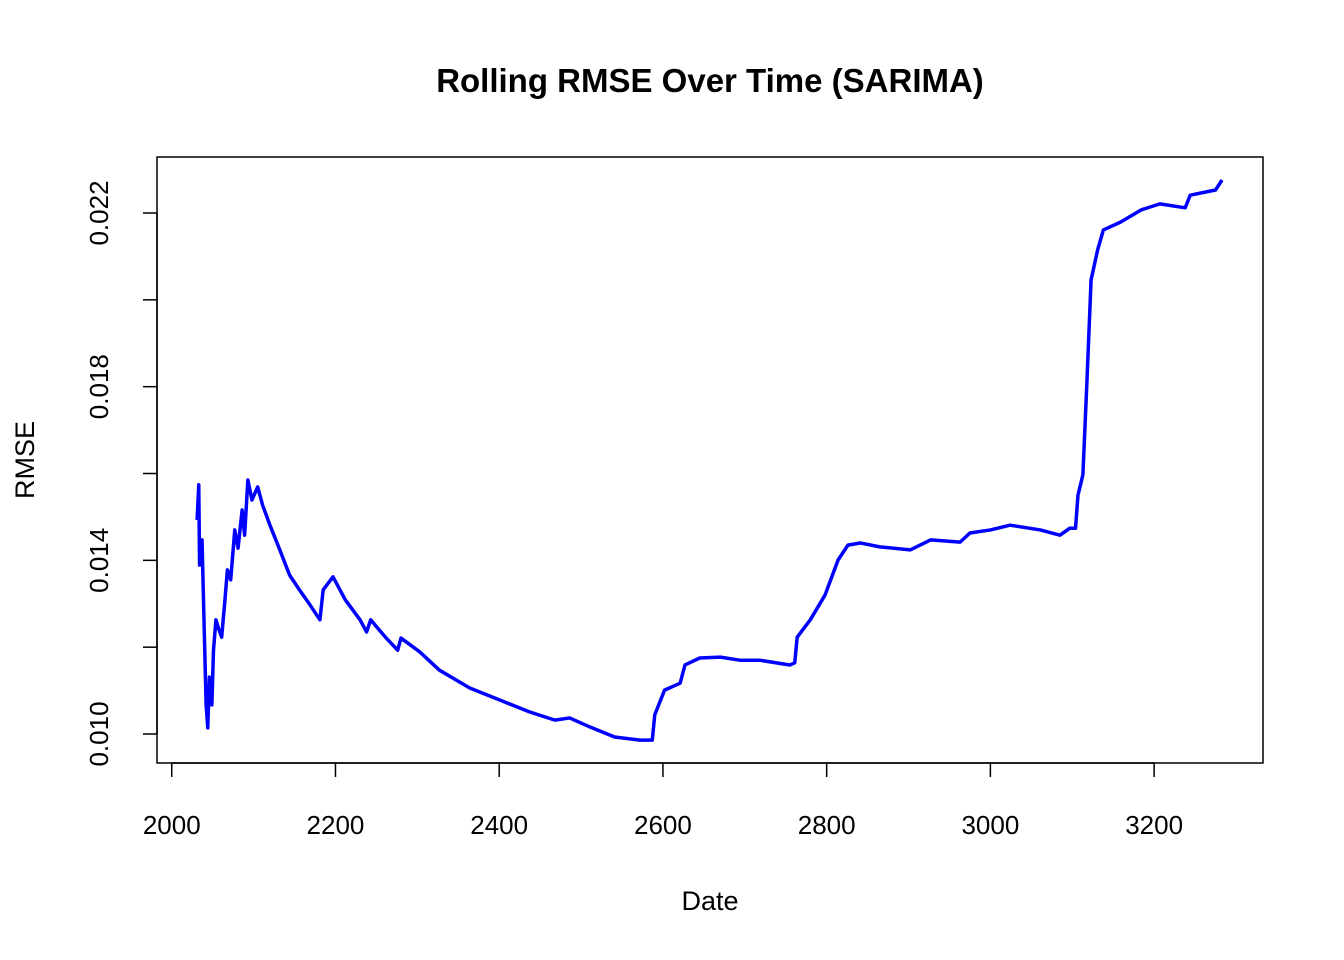  I want to click on x-tick-label: 2400, so click(499, 825).